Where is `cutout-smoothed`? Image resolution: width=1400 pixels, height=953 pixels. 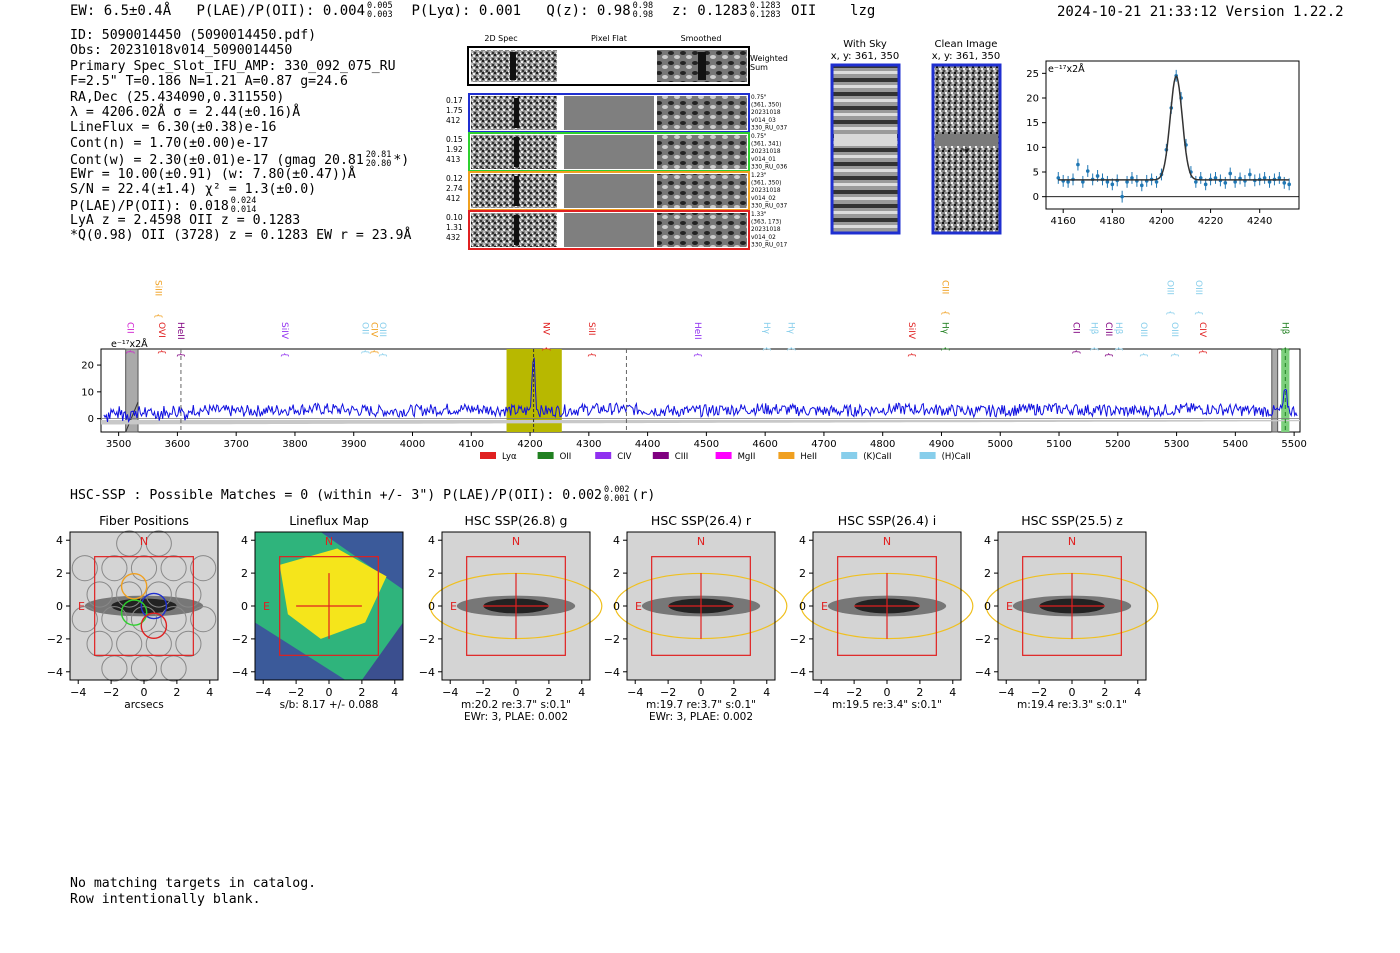 cutout-smoothed is located at coordinates (702, 191).